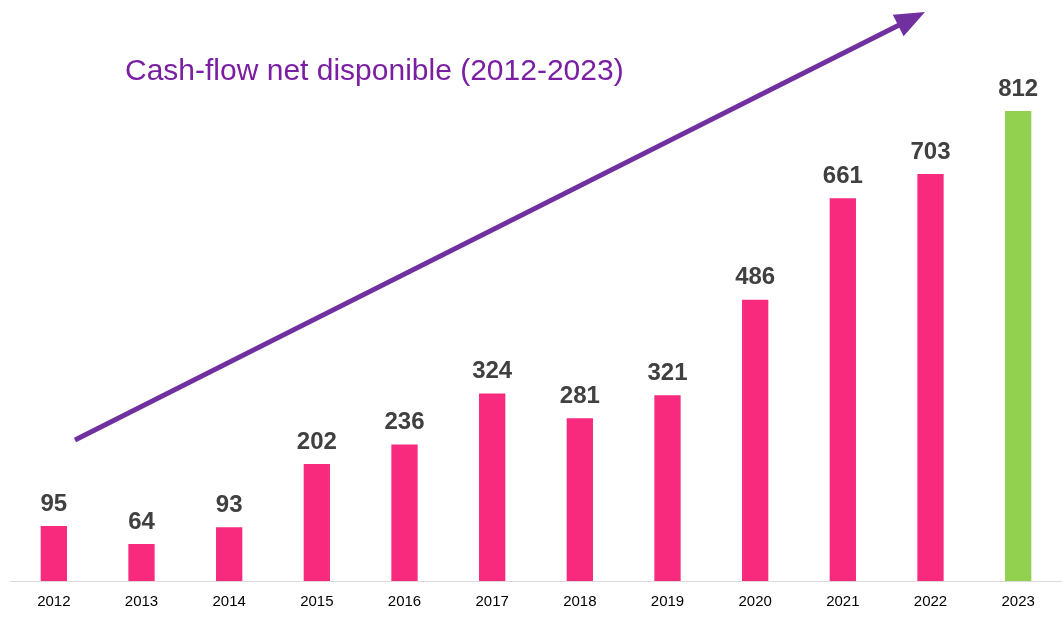 Image resolution: width=1062 pixels, height=628 pixels. I want to click on data-label: 64, so click(142, 520).